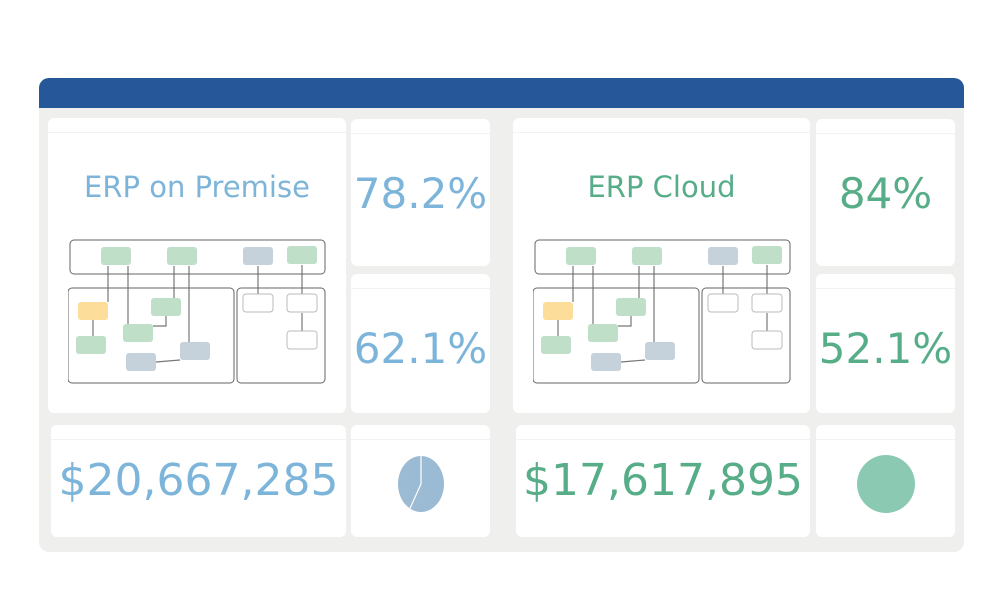 The height and width of the screenshot is (608, 999). I want to click on pie-slice, so click(886, 484).